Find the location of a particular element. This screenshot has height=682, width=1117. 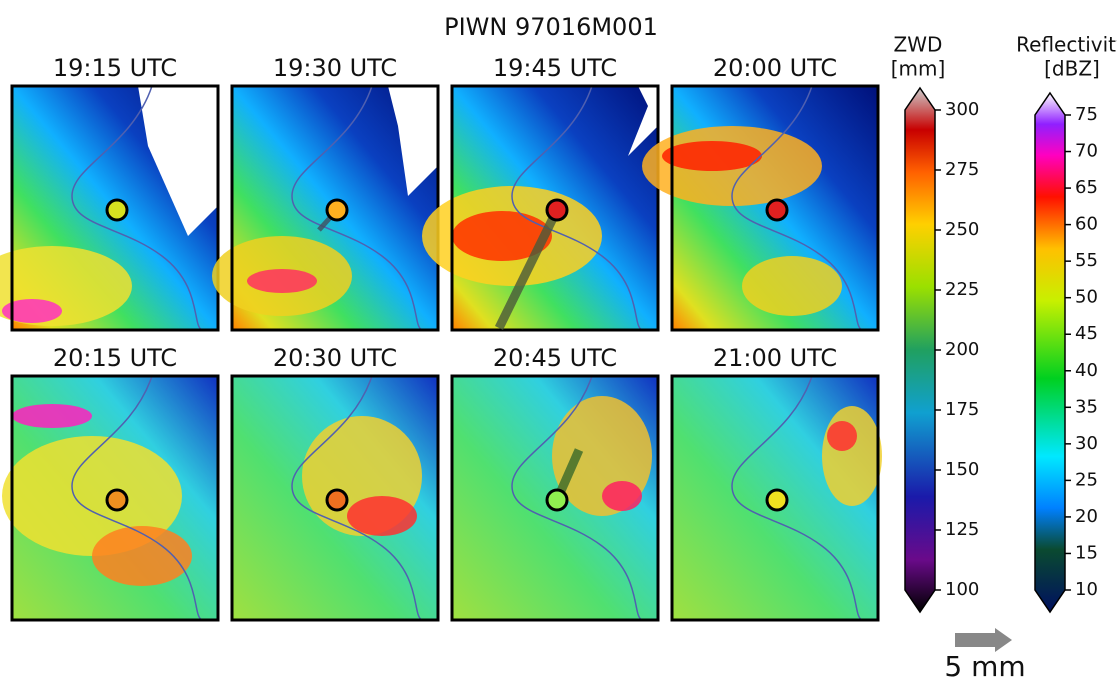

panel-title: 20:00 UTC is located at coordinates (775, 68).